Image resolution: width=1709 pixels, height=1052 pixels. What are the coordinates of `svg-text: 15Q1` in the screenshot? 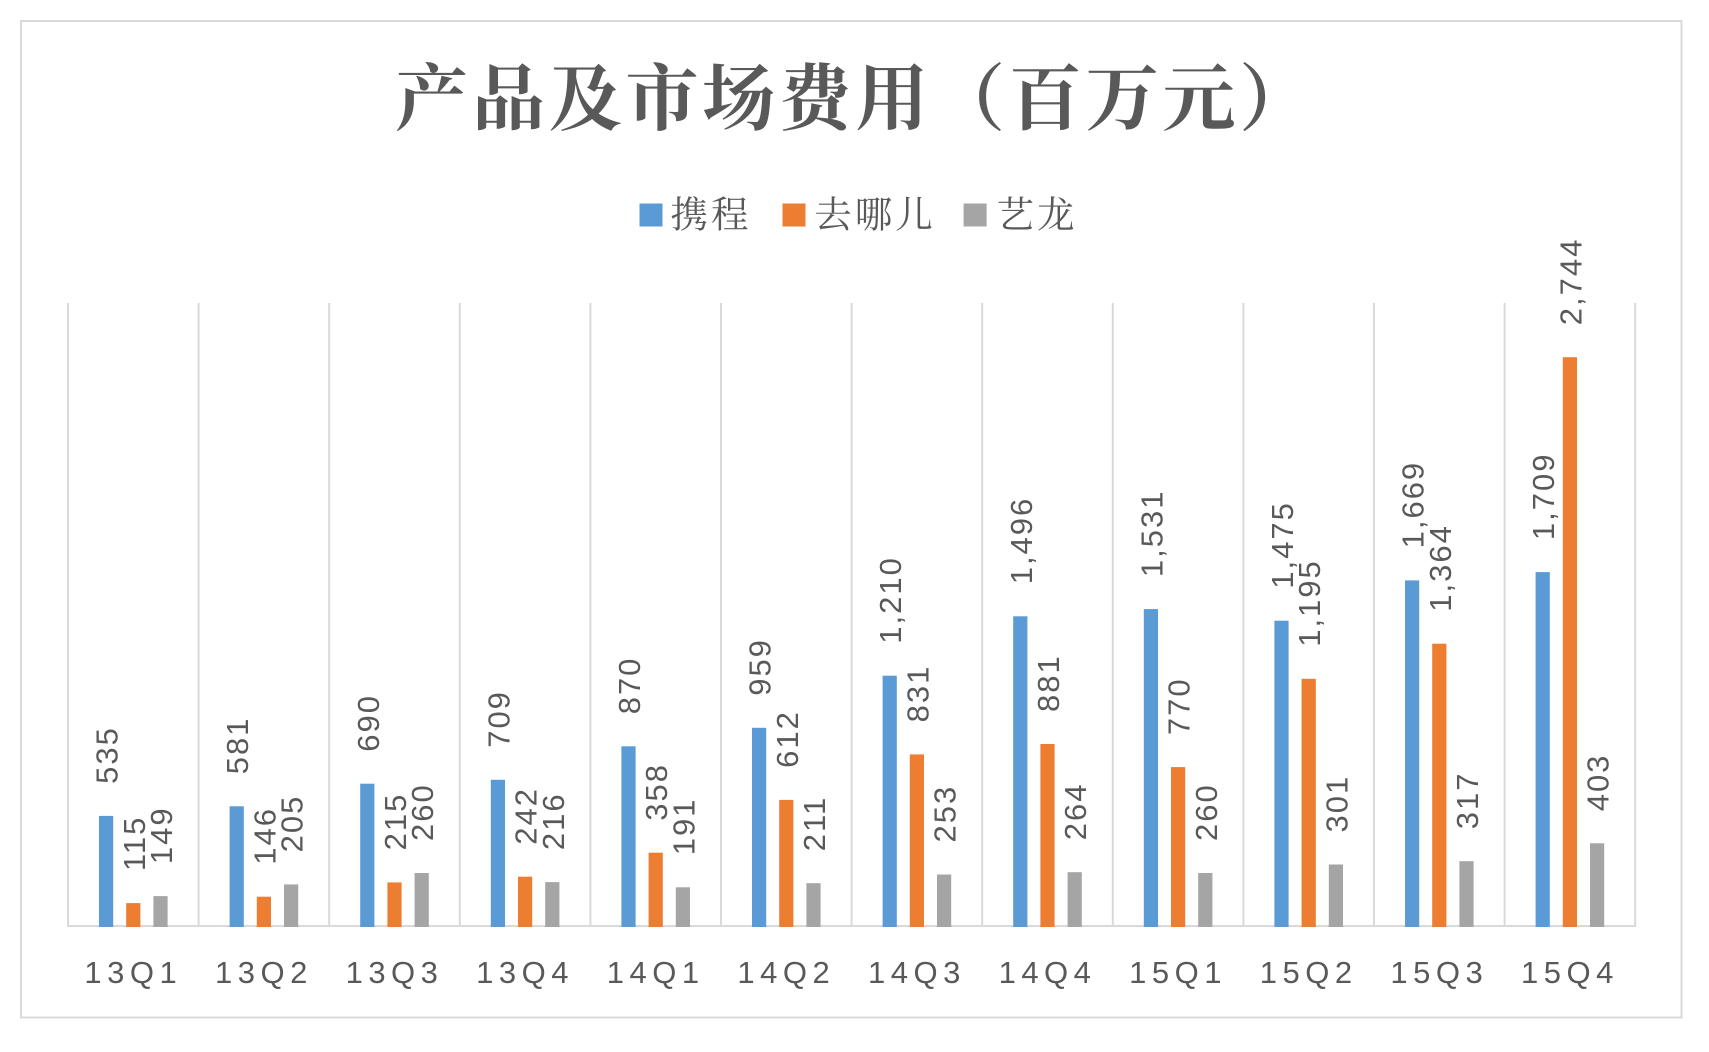 It's located at (1178, 972).